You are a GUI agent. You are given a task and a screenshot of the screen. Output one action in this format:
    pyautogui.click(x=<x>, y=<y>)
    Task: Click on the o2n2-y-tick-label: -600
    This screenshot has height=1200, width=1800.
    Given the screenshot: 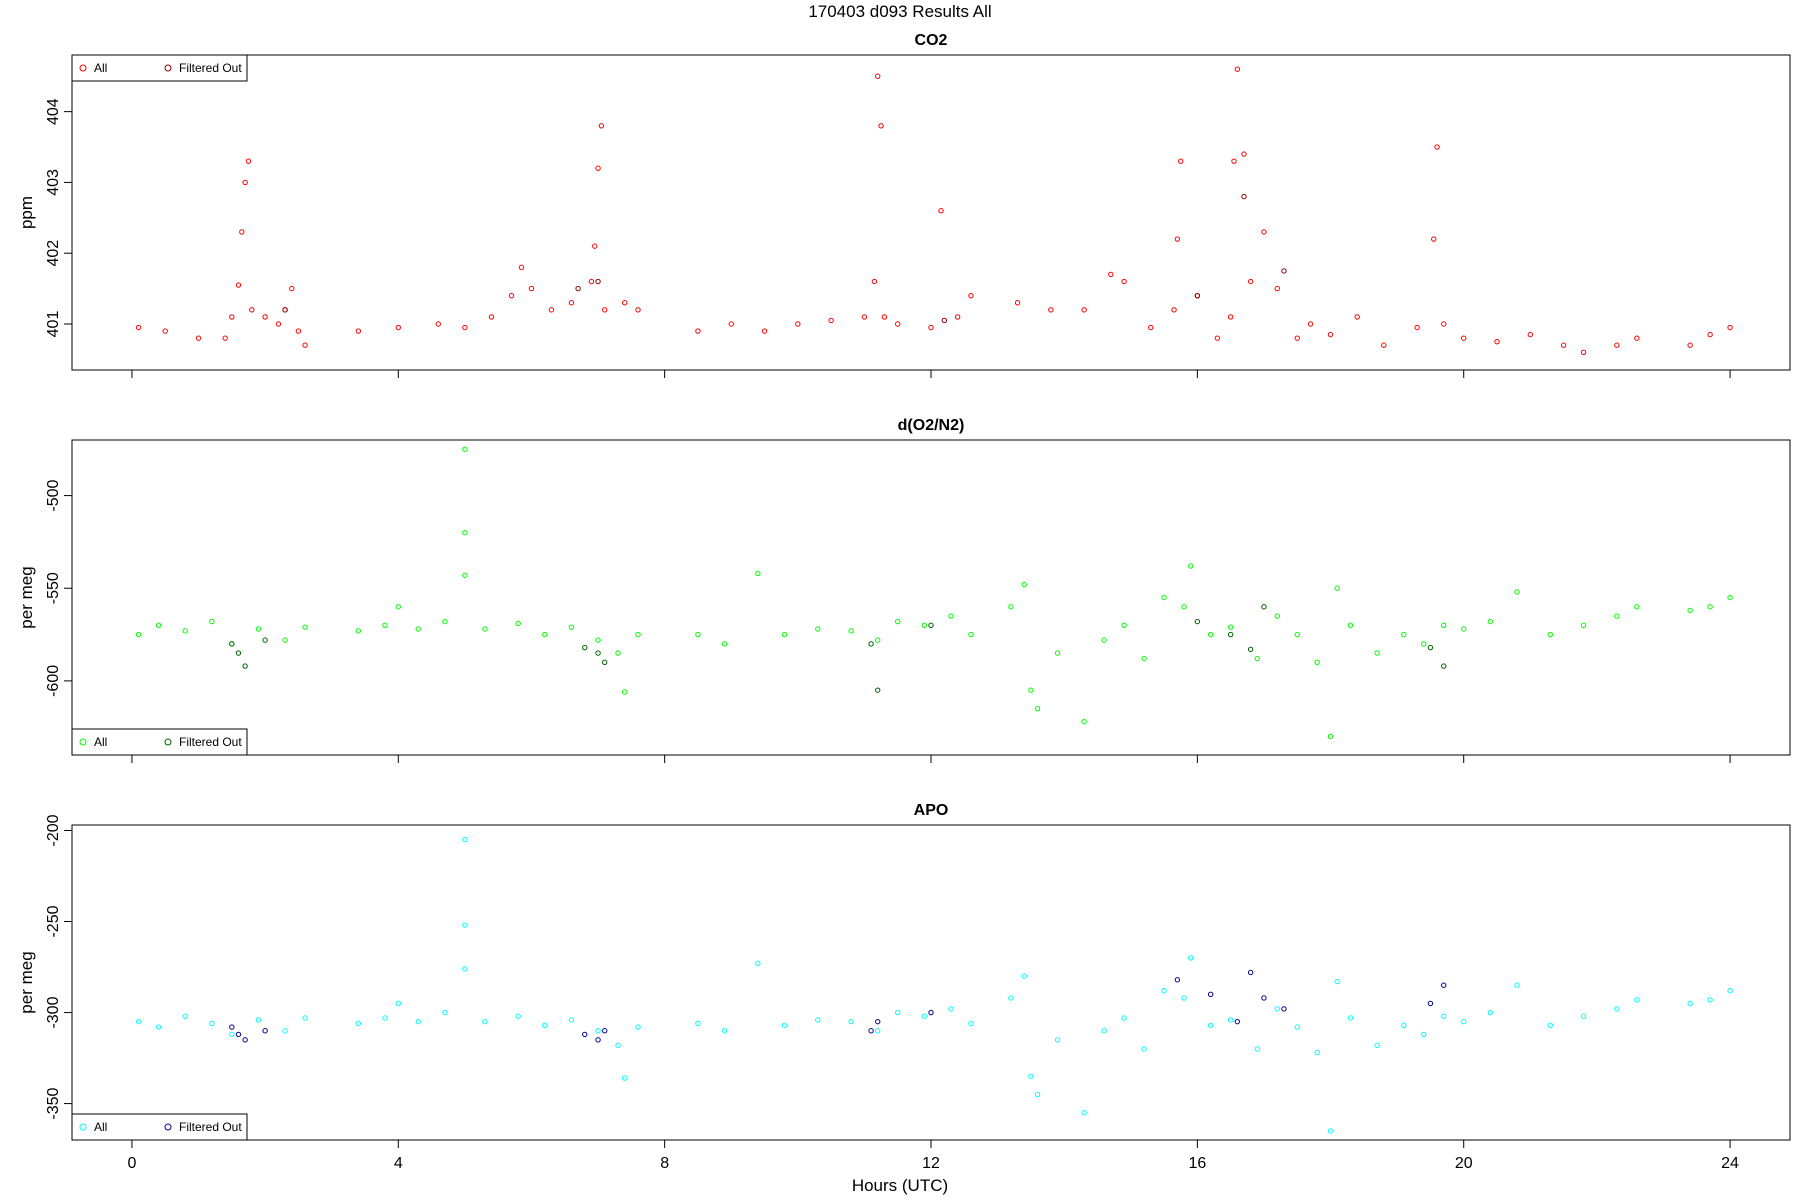 What is the action you would take?
    pyautogui.click(x=53, y=681)
    